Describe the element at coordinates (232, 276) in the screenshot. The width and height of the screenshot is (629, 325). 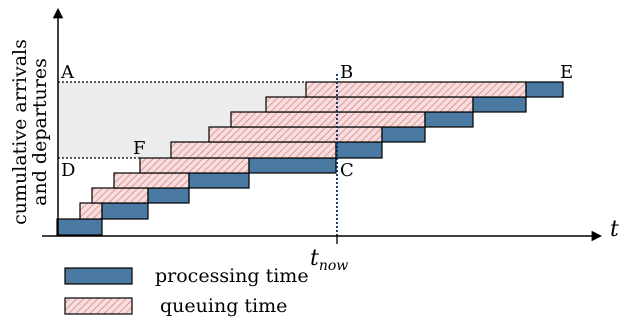
I see `legend-processing-label: processing time` at that location.